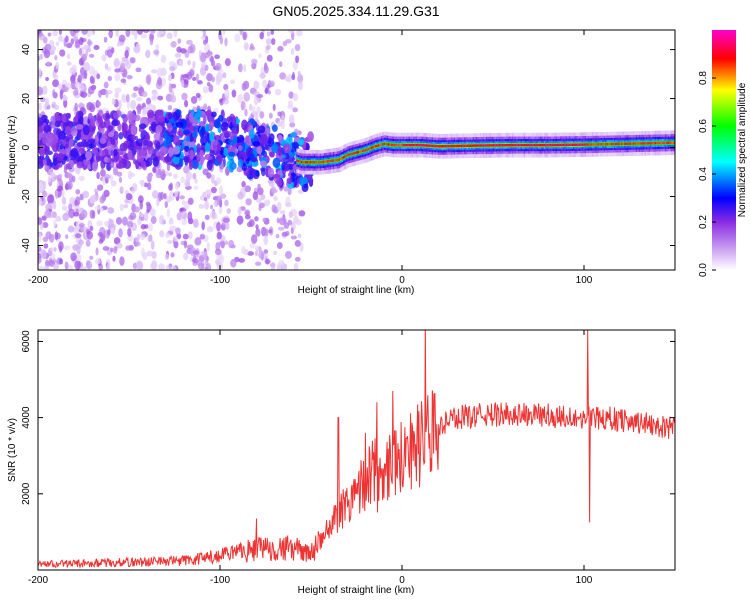 This screenshot has height=600, width=750. What do you see at coordinates (703, 126) in the screenshot?
I see `colorbar-tick-label: 0.6` at bounding box center [703, 126].